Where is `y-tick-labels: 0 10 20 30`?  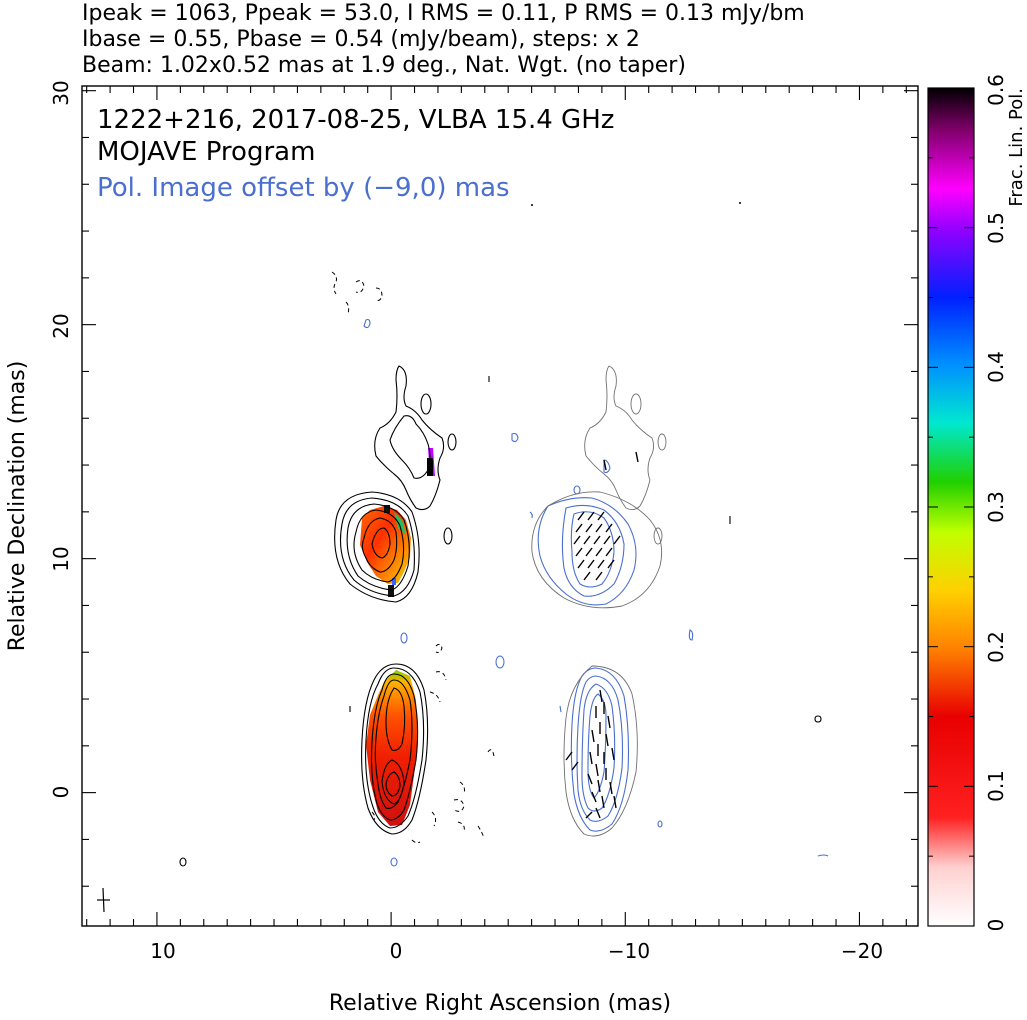 y-tick-labels: 0 10 20 30 is located at coordinates (61, 439).